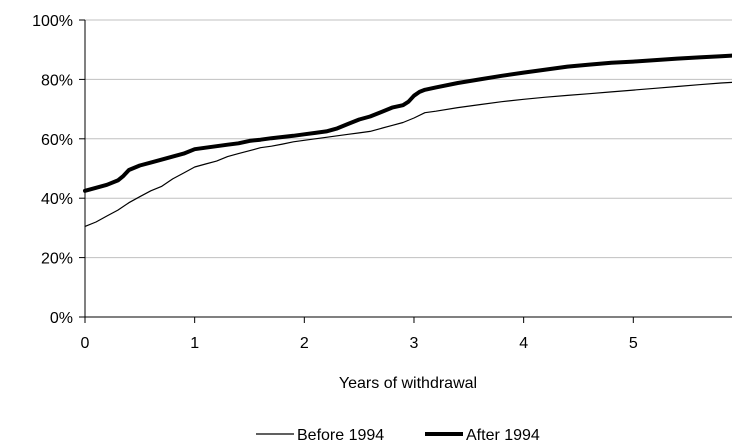  Describe the element at coordinates (57, 80) in the screenshot. I see `y-tick-label: 80%` at that location.